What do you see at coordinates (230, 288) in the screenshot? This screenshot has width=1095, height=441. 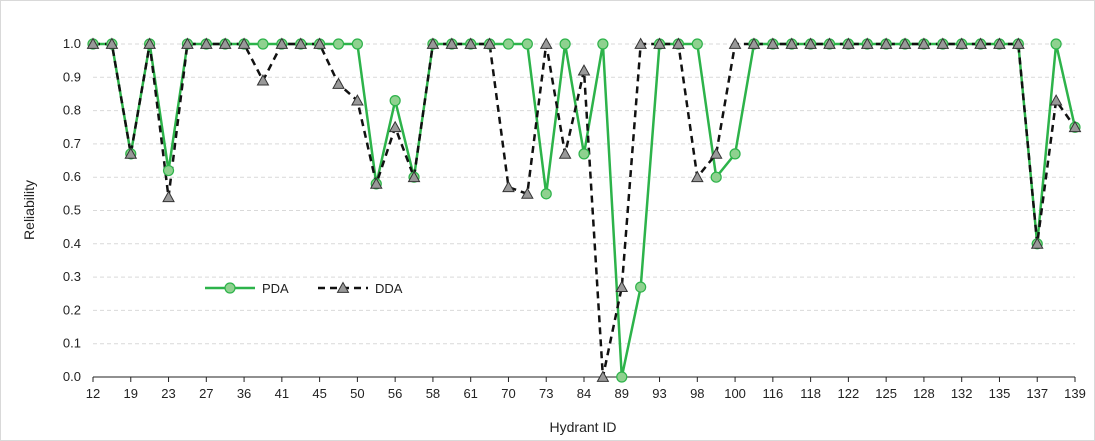 I see `legend-pda-marker` at bounding box center [230, 288].